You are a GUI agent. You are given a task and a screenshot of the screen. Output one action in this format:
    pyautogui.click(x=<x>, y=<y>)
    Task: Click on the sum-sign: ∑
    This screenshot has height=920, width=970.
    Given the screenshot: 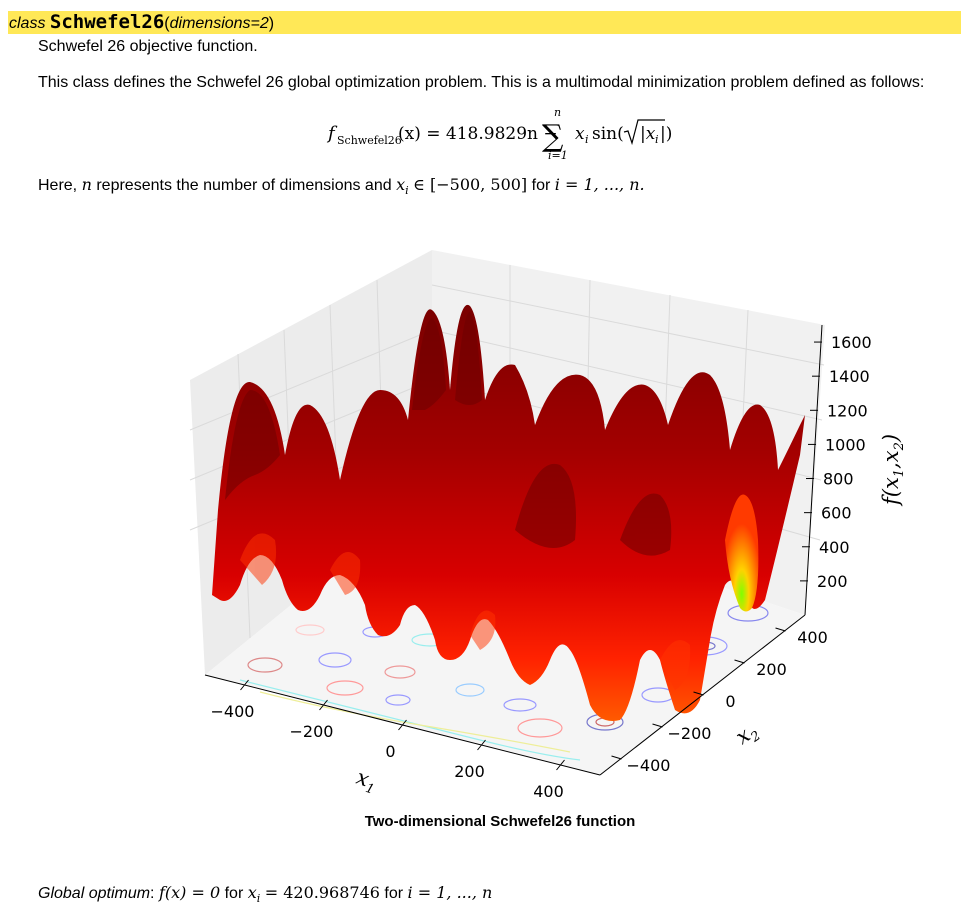 What is the action you would take?
    pyautogui.click(x=553, y=136)
    